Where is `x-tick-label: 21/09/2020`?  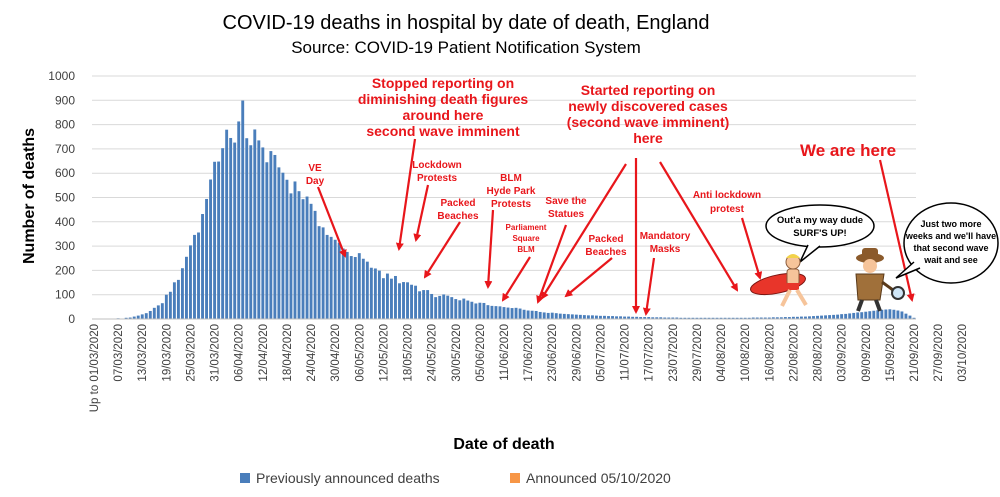
x-tick-label: 21/09/2020 is located at coordinates (915, 353).